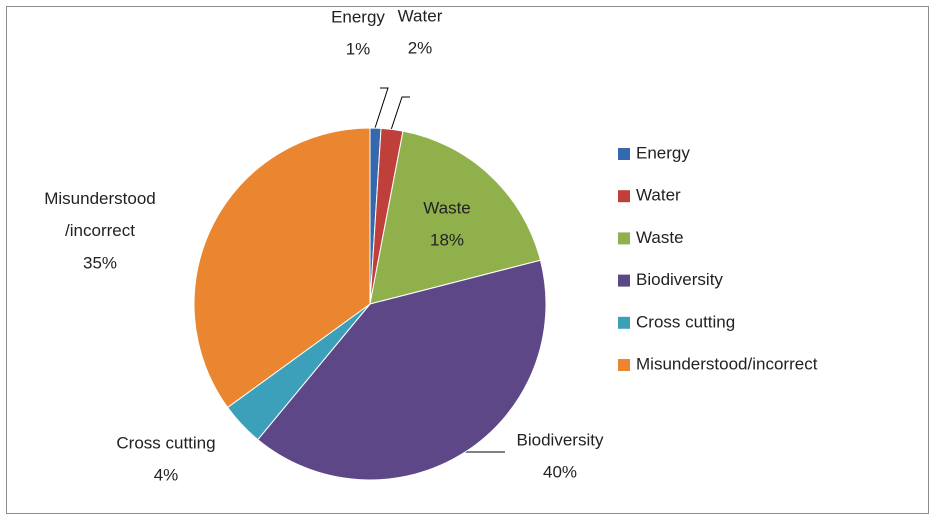  What do you see at coordinates (166, 474) in the screenshot?
I see `data-label-value: 4%` at bounding box center [166, 474].